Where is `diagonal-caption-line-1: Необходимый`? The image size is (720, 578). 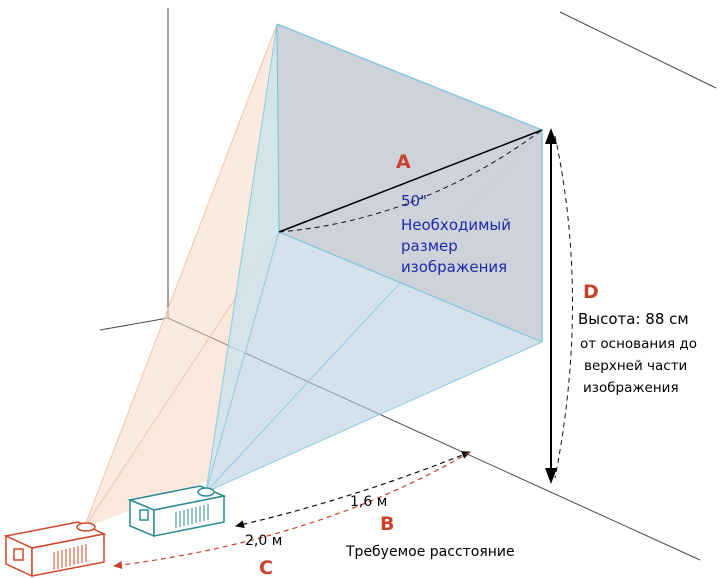 diagonal-caption-line-1: Необходимый is located at coordinates (456, 225).